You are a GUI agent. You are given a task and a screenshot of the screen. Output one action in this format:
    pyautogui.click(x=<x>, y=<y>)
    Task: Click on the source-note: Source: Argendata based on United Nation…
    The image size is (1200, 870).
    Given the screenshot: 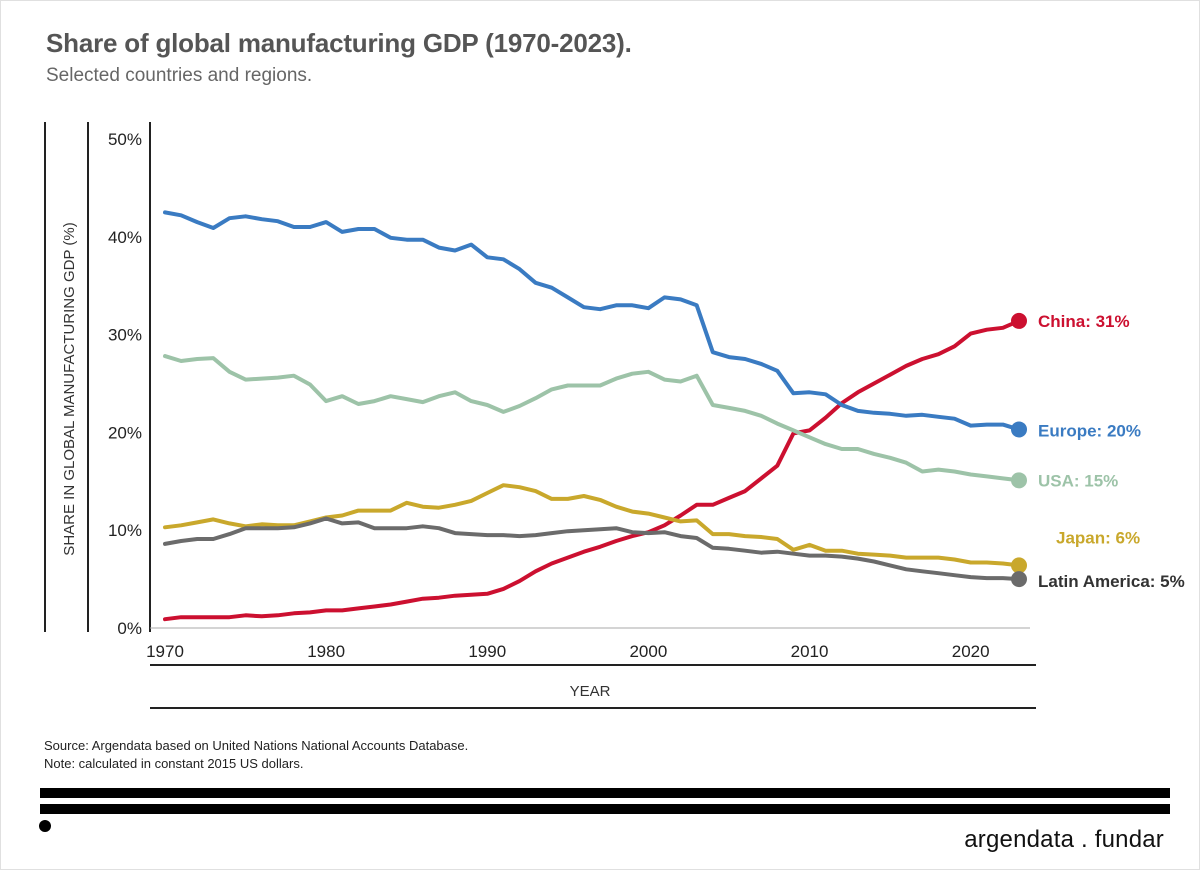 What is the action you would take?
    pyautogui.click(x=256, y=745)
    